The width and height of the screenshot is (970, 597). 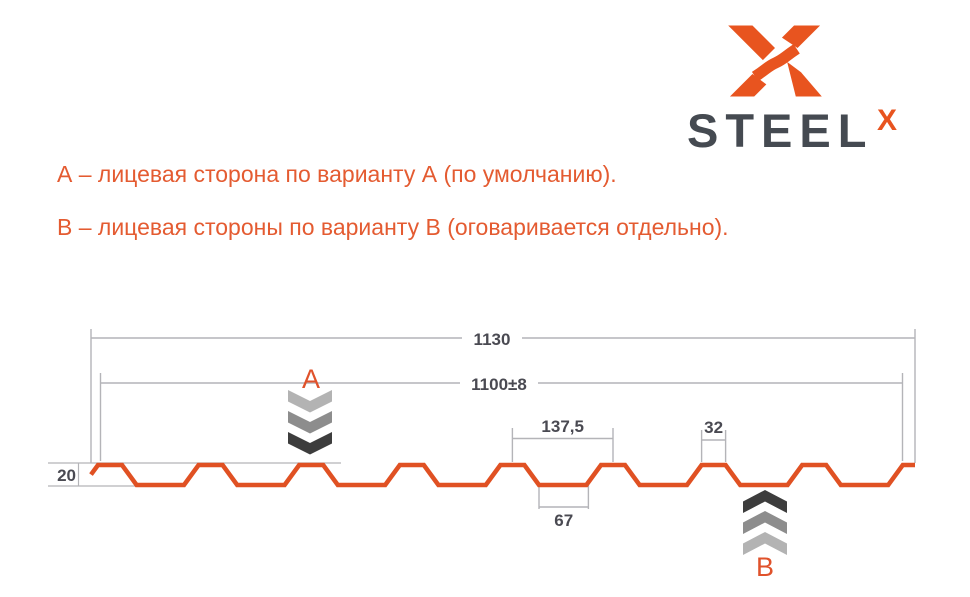 I want to click on marker-b-label: B, so click(x=765, y=567).